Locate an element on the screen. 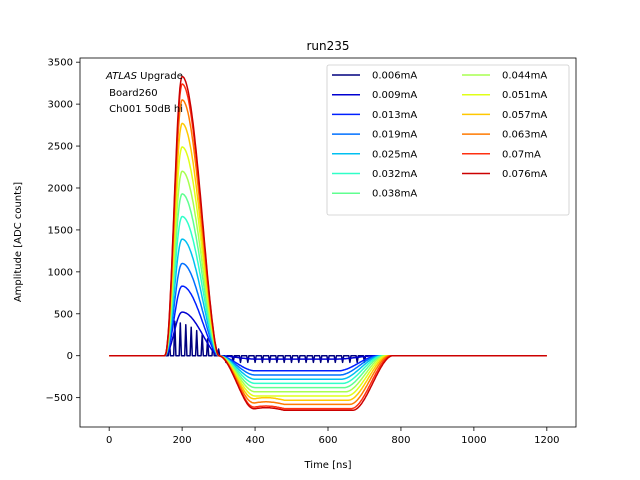 This screenshot has width=640, height=480. legend-label: 0.076mA is located at coordinates (524, 174).